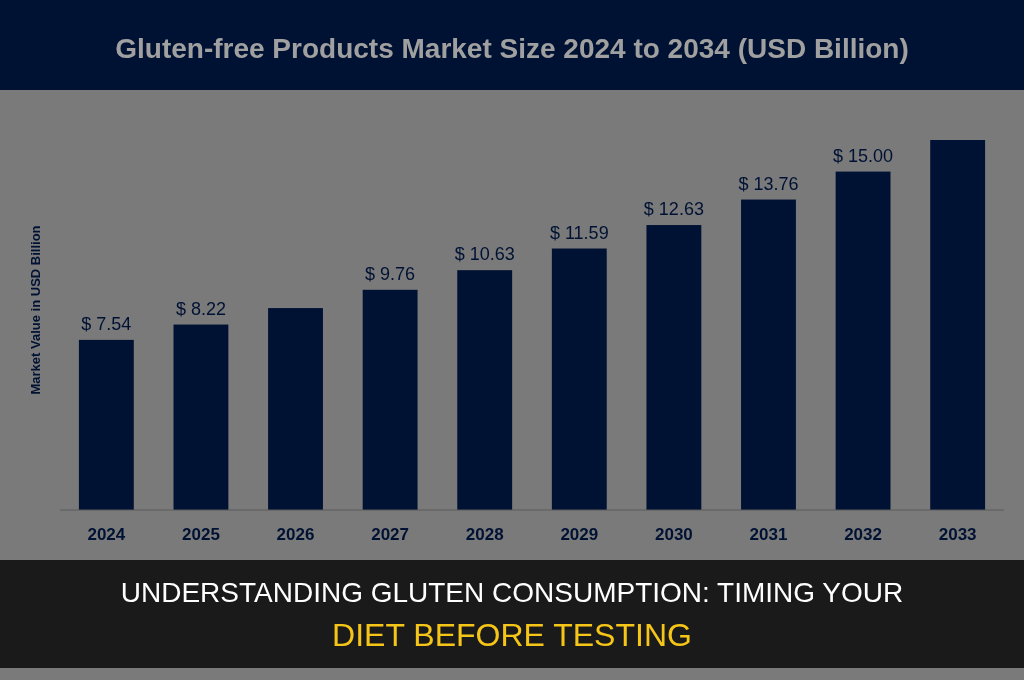 This screenshot has height=680, width=1024. What do you see at coordinates (295, 534) in the screenshot?
I see `x-tick-label: 2026` at bounding box center [295, 534].